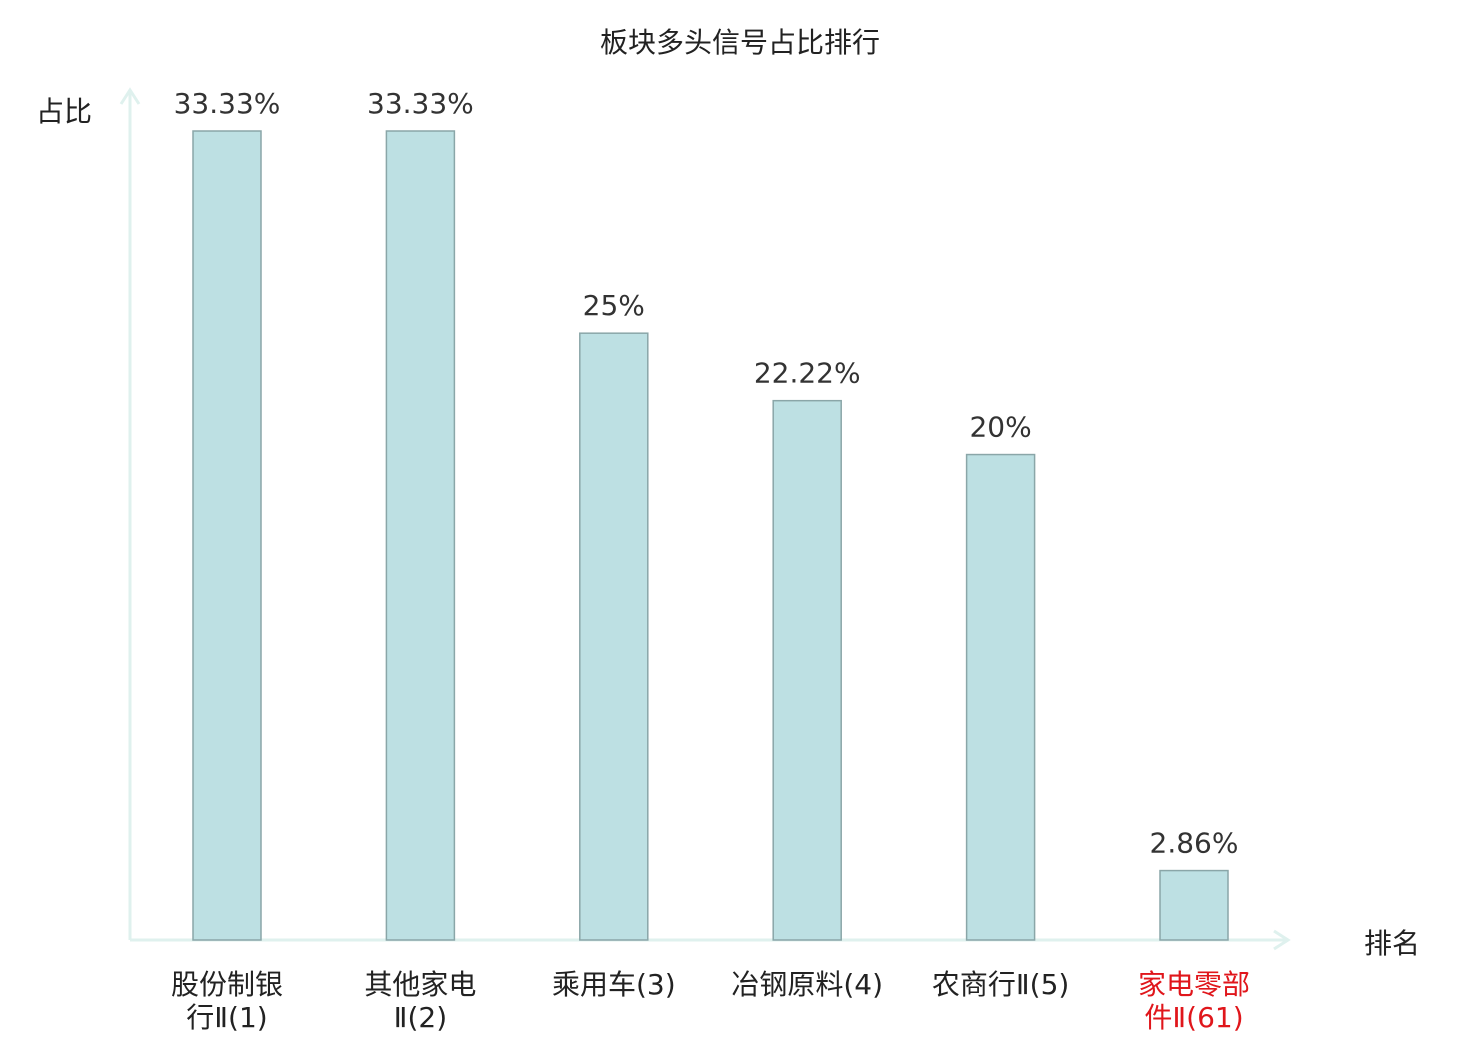 This screenshot has height=1040, width=1480. What do you see at coordinates (614, 305) in the screenshot?
I see `bar-value-label-3: 25%` at bounding box center [614, 305].